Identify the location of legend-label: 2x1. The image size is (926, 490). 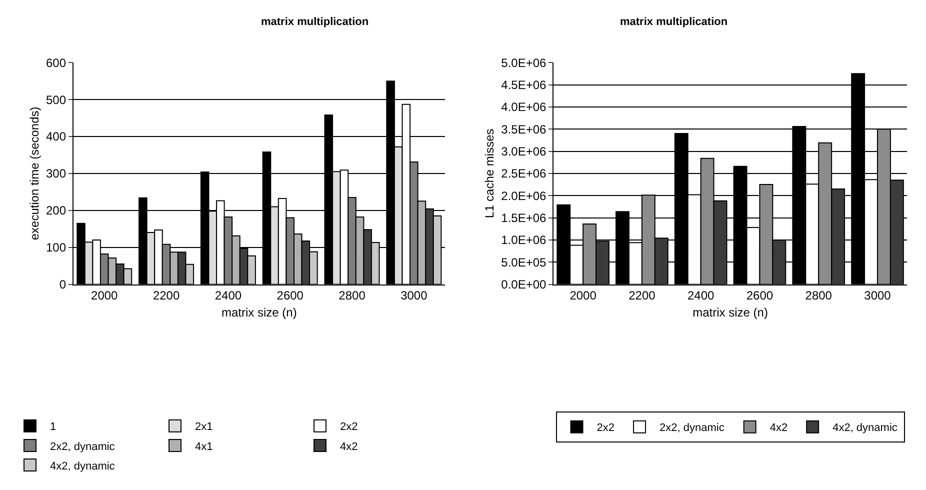
(204, 427).